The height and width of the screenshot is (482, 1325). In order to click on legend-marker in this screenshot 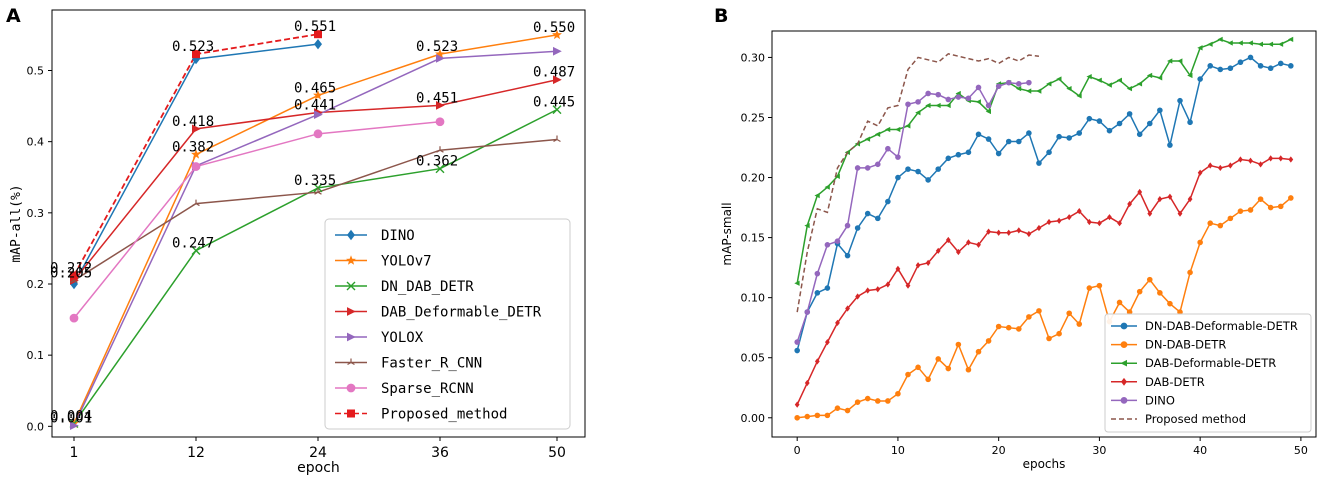, I will do `click(1124, 345)`.